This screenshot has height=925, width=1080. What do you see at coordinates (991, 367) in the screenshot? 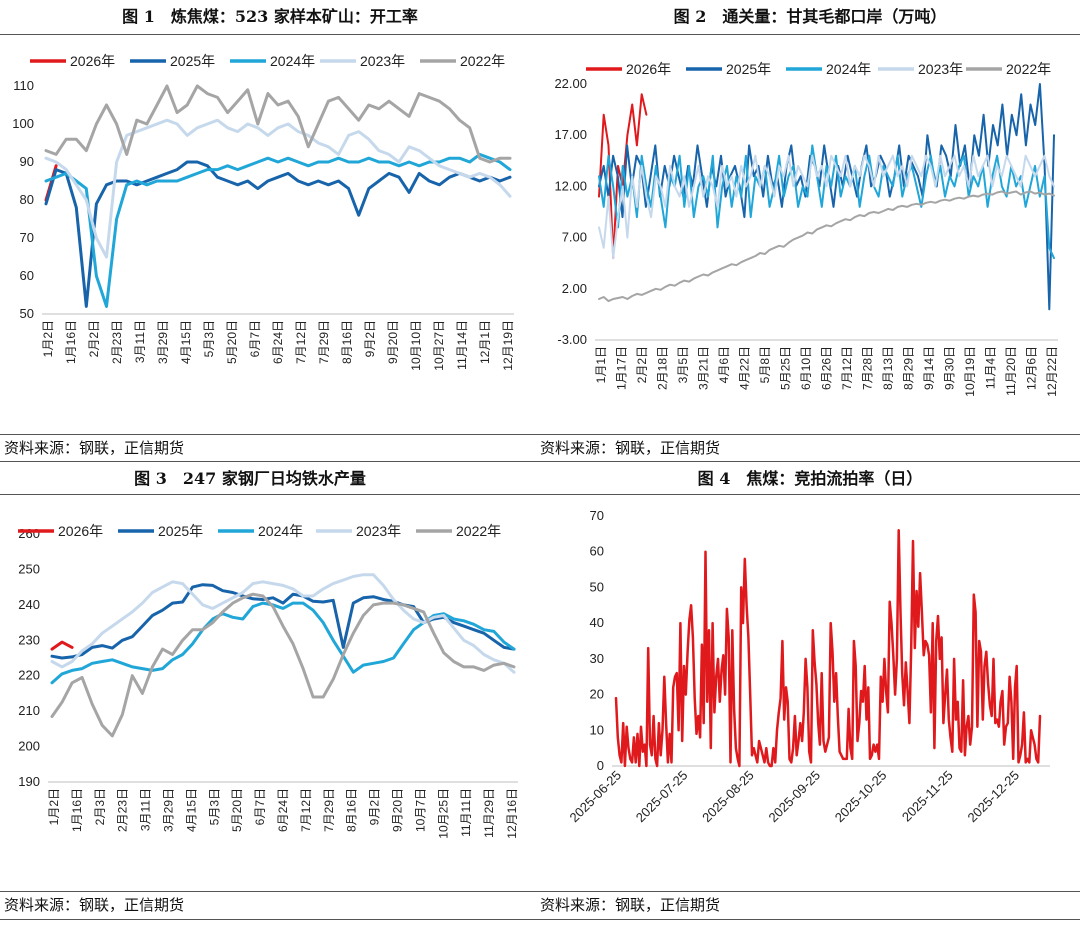
I see `chart2-x-tick-label: 11月4日` at bounding box center [991, 367].